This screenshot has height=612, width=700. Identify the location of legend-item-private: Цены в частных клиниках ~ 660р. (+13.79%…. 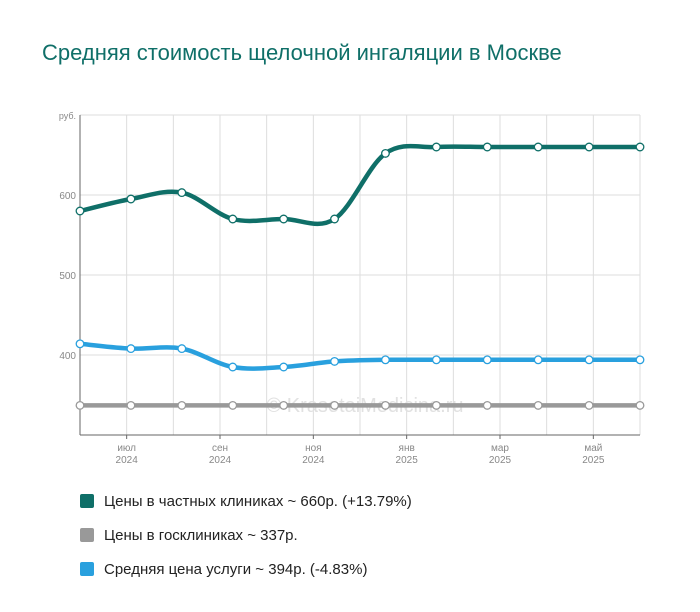
(246, 501).